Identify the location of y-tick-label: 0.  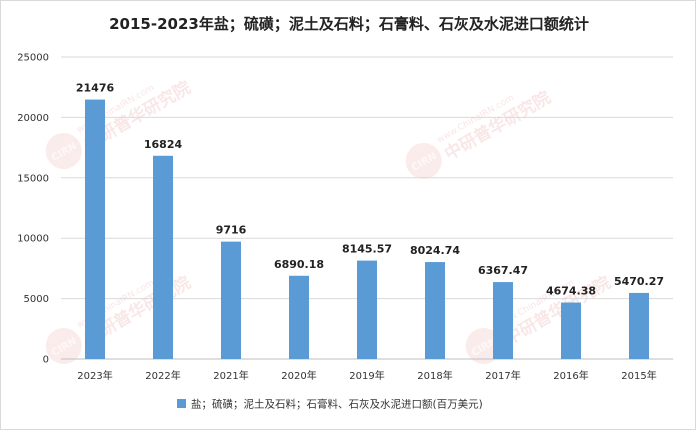
(46, 360).